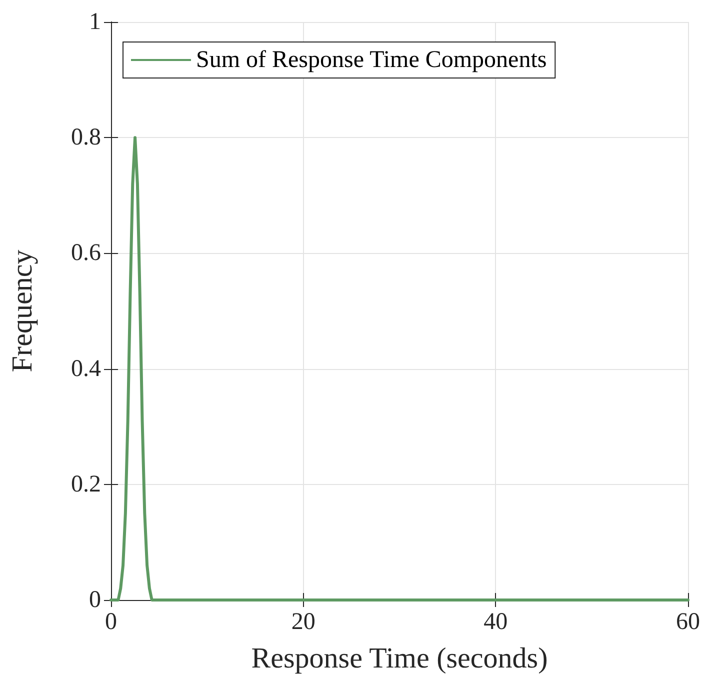 The width and height of the screenshot is (707, 693). I want to click on x-axis-title: Response Time (seconds), so click(399, 658).